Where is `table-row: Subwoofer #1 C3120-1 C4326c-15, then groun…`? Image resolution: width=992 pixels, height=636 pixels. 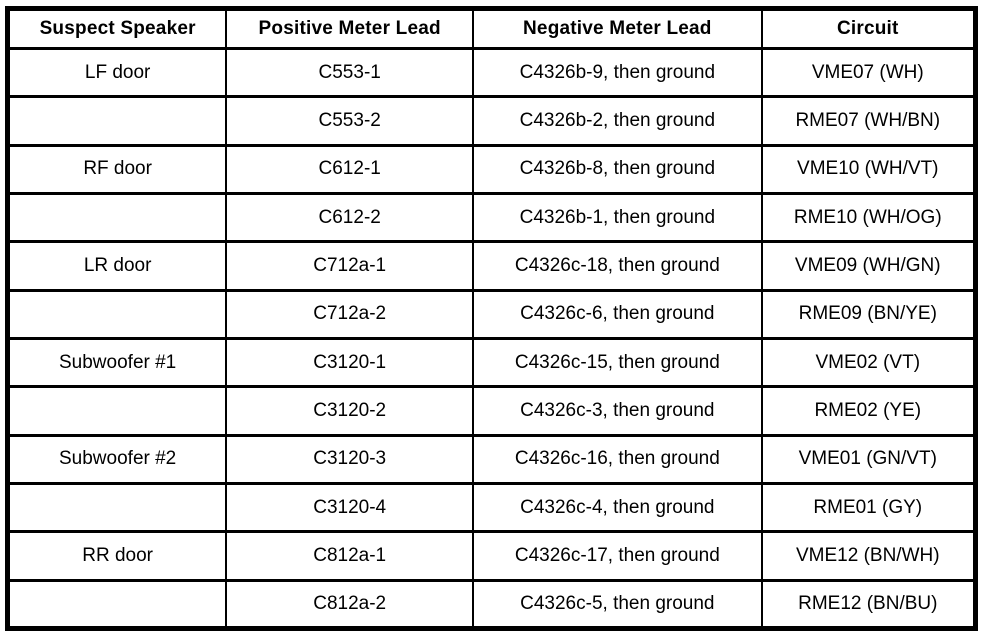 table-row: Subwoofer #1 C3120-1 C4326c-15, then groun… is located at coordinates (491, 362).